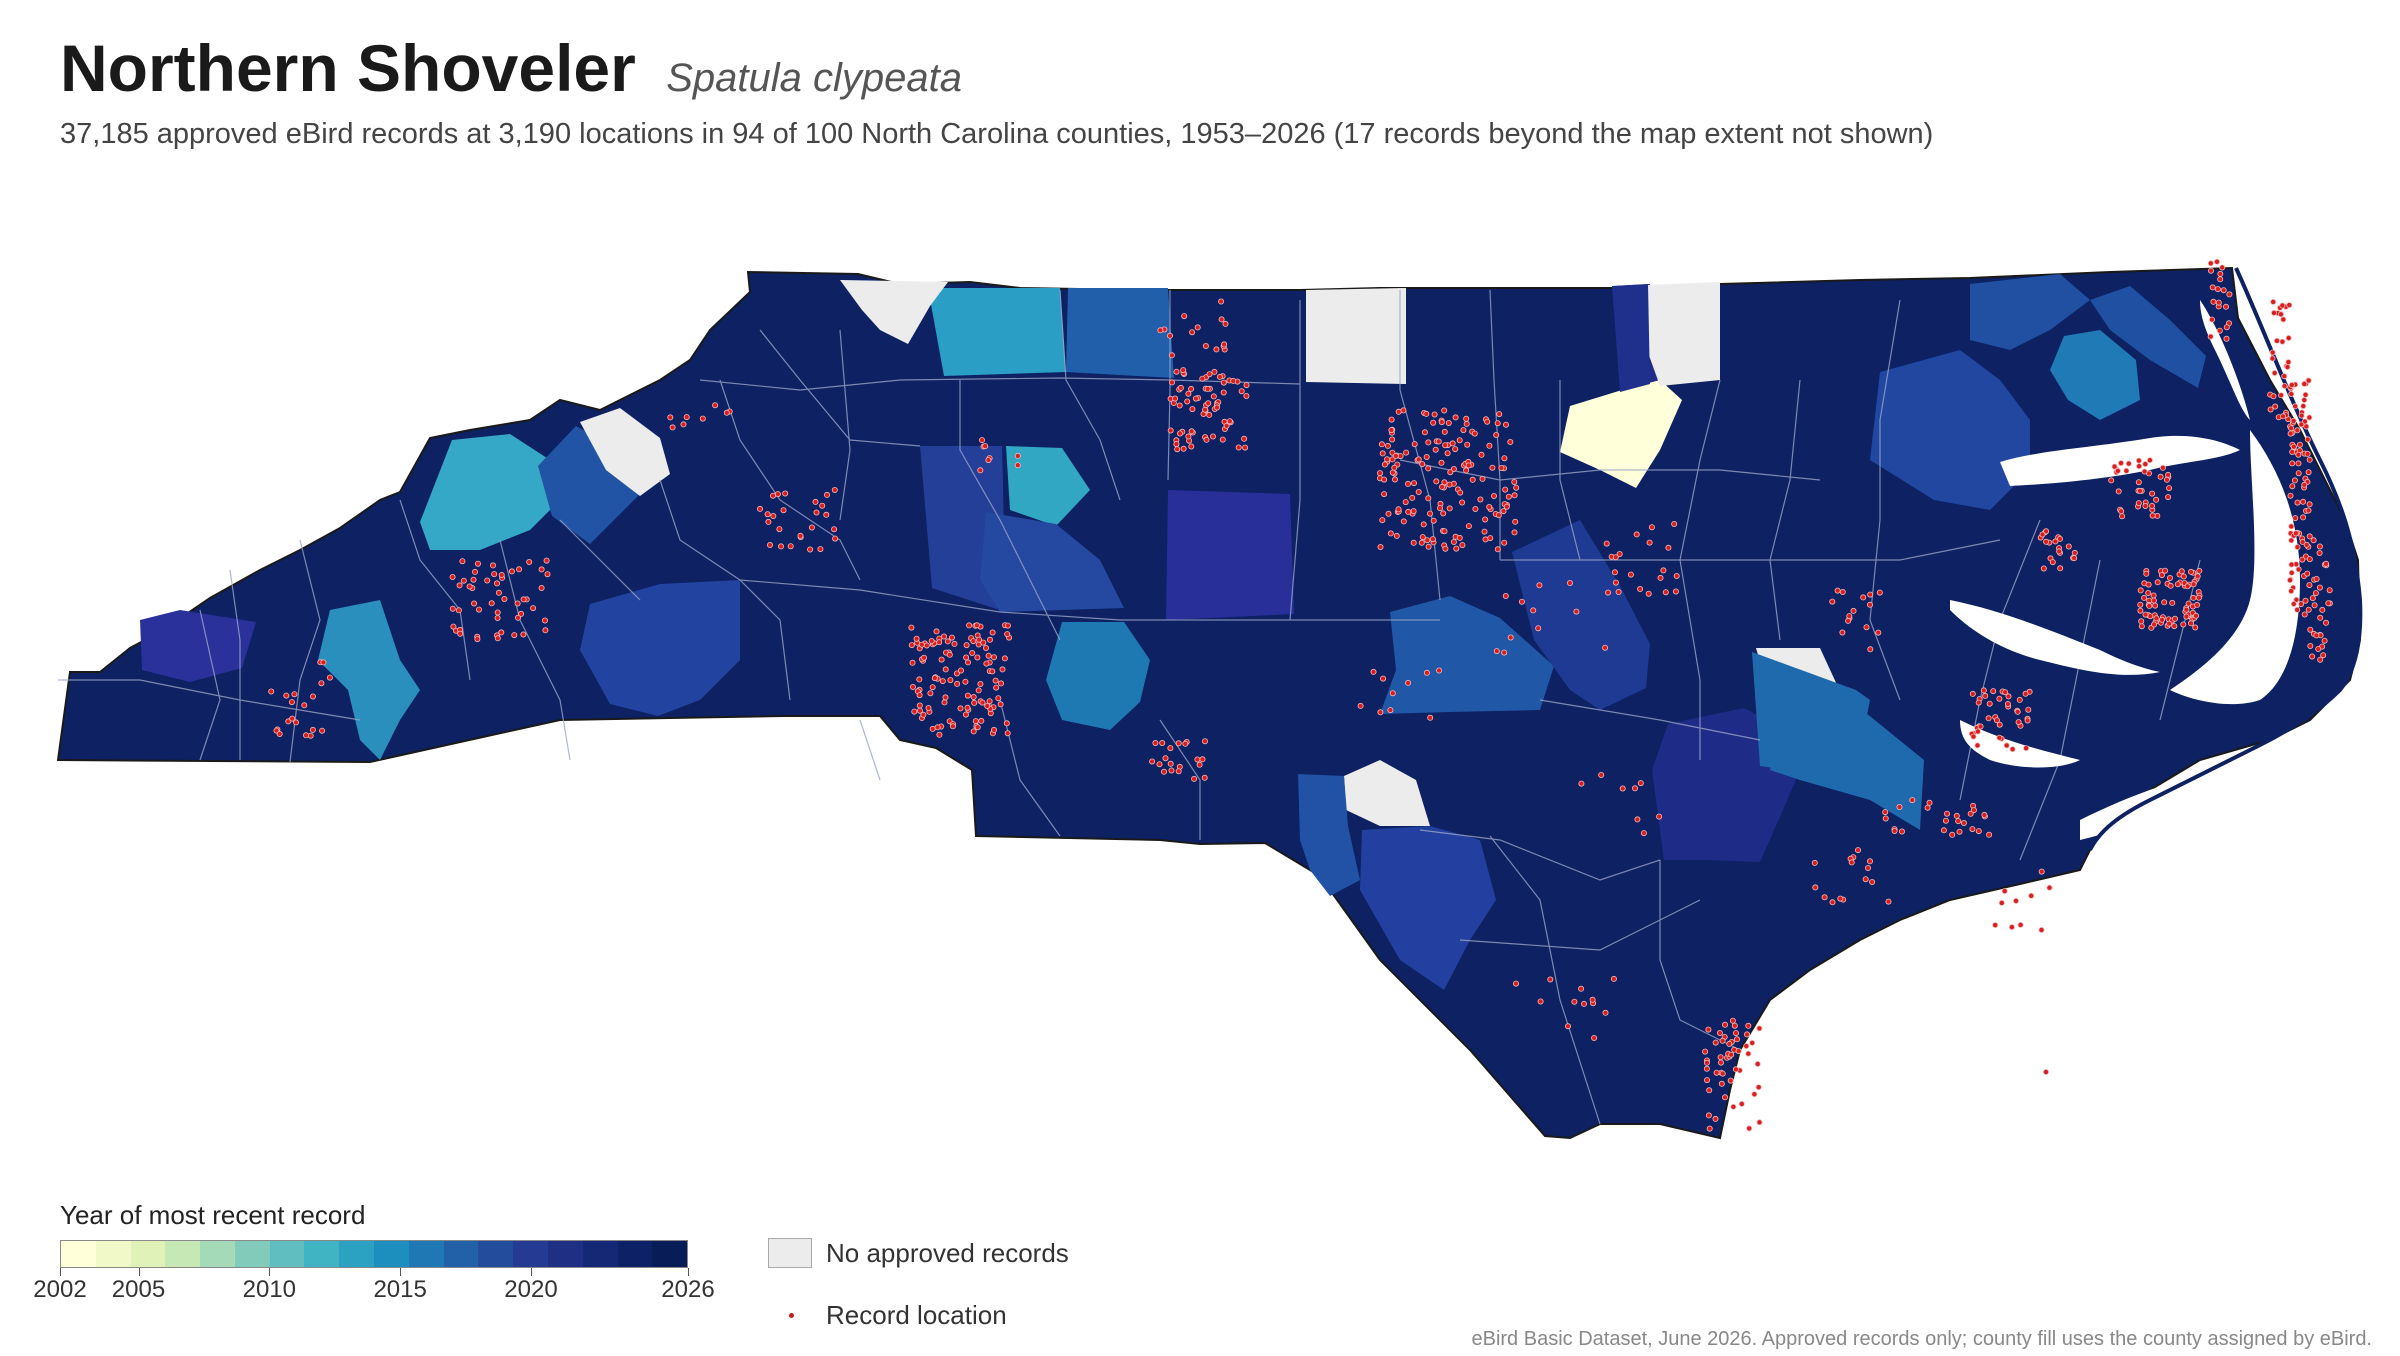 This screenshot has width=2400, height=1356. What do you see at coordinates (2225, 360) in the screenshot?
I see `currituck-water` at bounding box center [2225, 360].